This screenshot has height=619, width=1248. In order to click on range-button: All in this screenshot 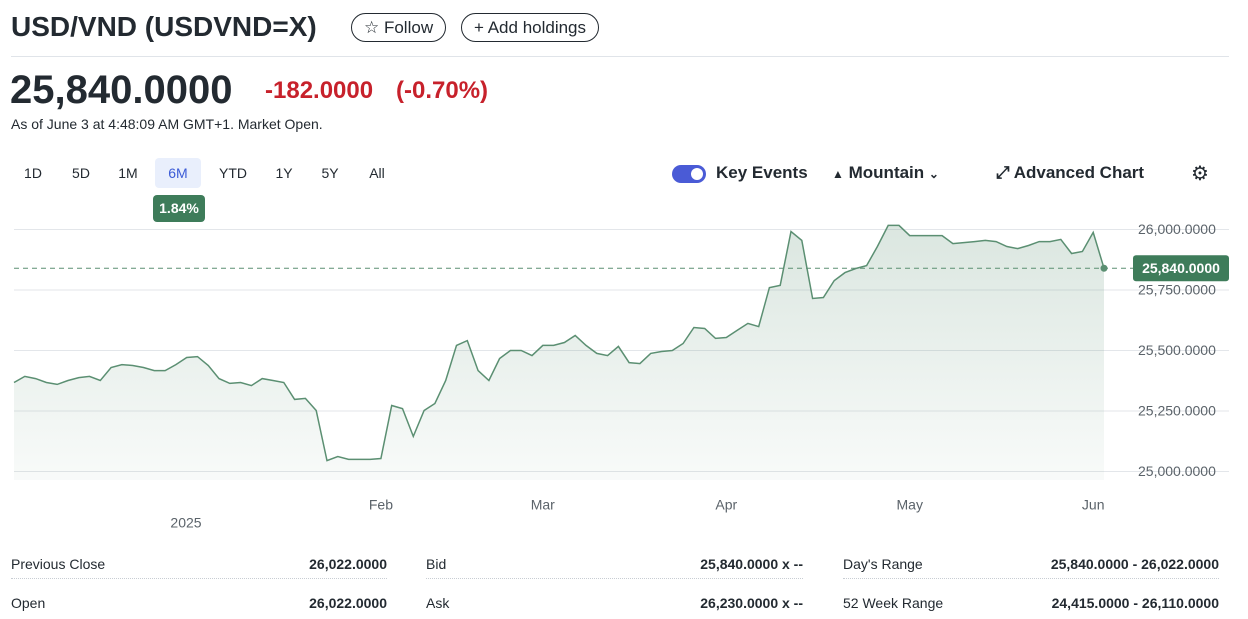, I will do `click(377, 173)`.